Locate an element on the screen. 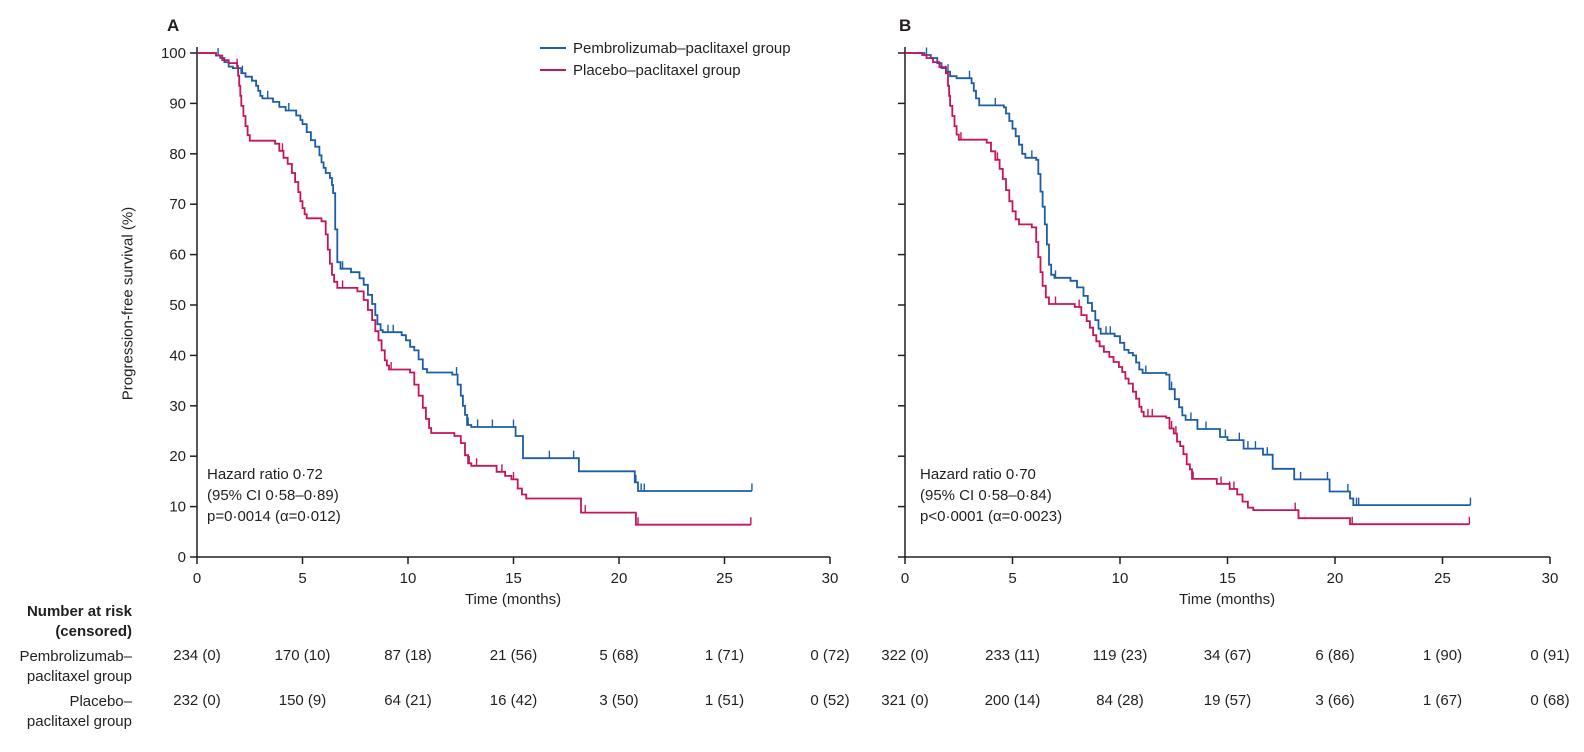  legend-label-pembrolizumab: Pembrolizumab–paclitaxel group is located at coordinates (682, 48).